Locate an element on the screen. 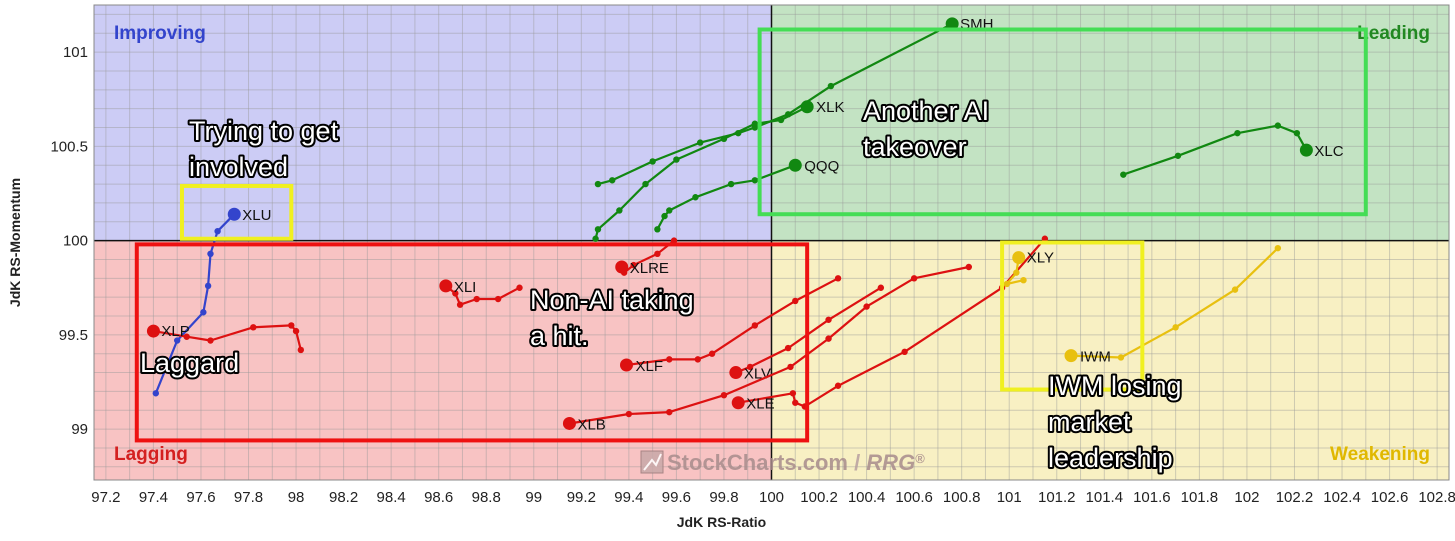  x-tick-label: 102 is located at coordinates (1246, 497).